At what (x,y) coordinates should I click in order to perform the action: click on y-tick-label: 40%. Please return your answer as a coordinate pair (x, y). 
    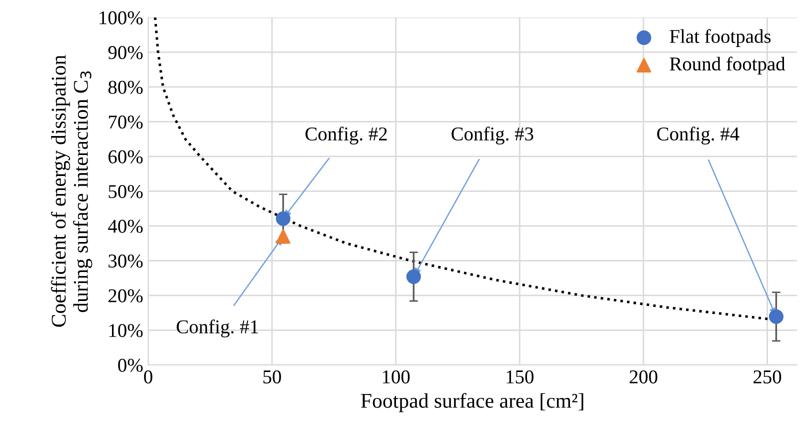
    Looking at the image, I should click on (125, 226).